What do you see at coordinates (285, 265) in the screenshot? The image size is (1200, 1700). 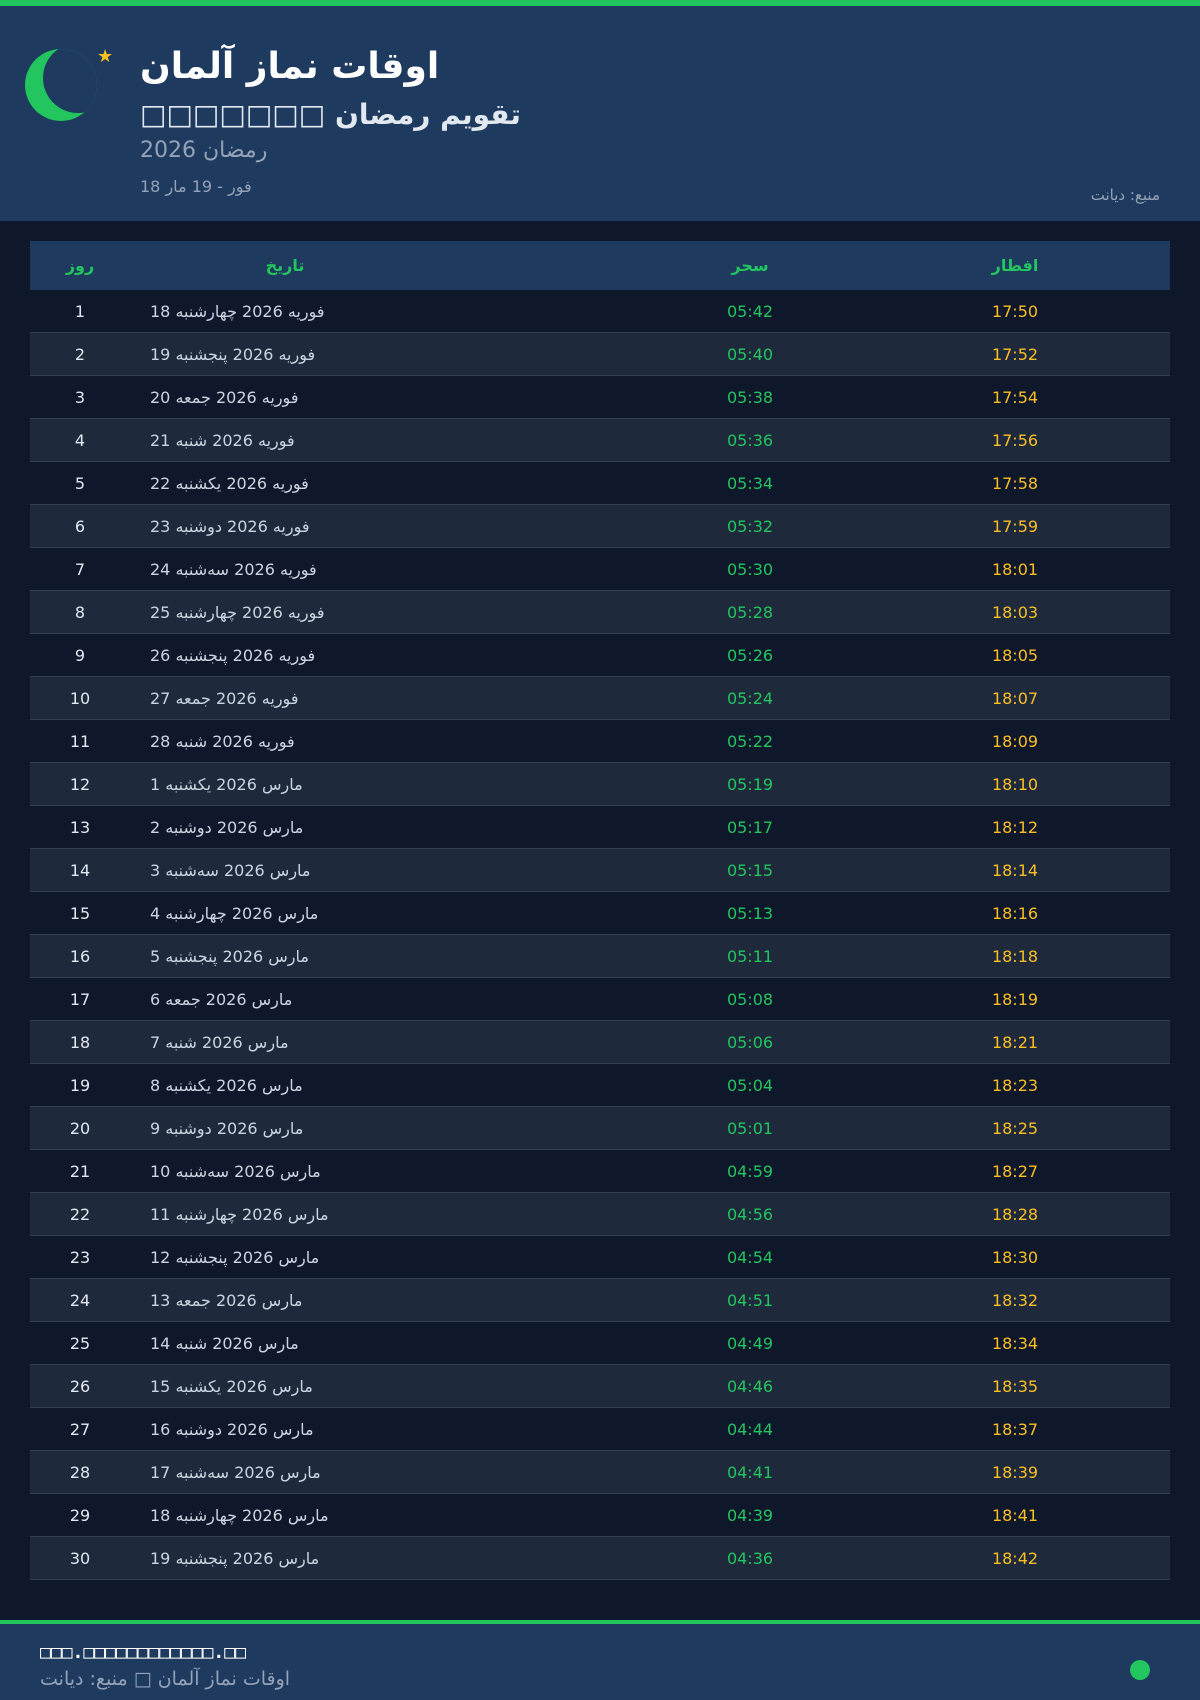 I see `column-header-date: تاریخ` at bounding box center [285, 265].